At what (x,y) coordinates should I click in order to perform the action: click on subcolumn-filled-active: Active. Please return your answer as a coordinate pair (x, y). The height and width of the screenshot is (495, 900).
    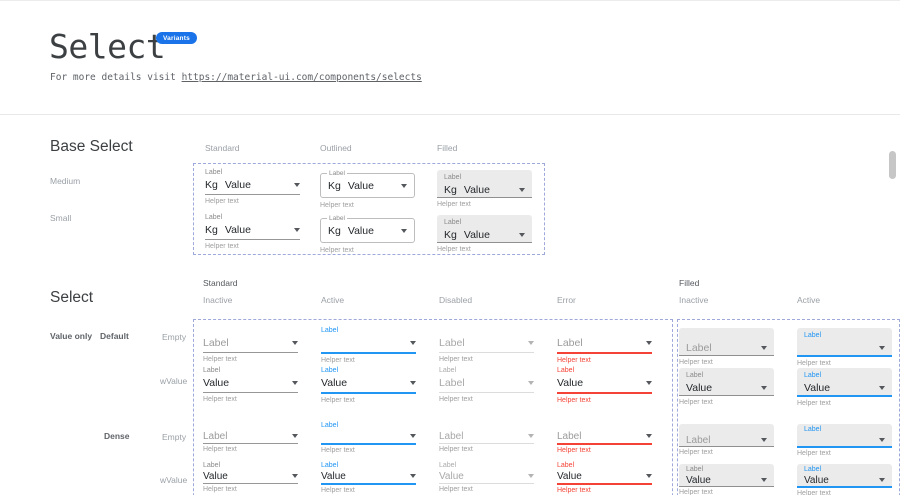
    Looking at the image, I should click on (809, 300).